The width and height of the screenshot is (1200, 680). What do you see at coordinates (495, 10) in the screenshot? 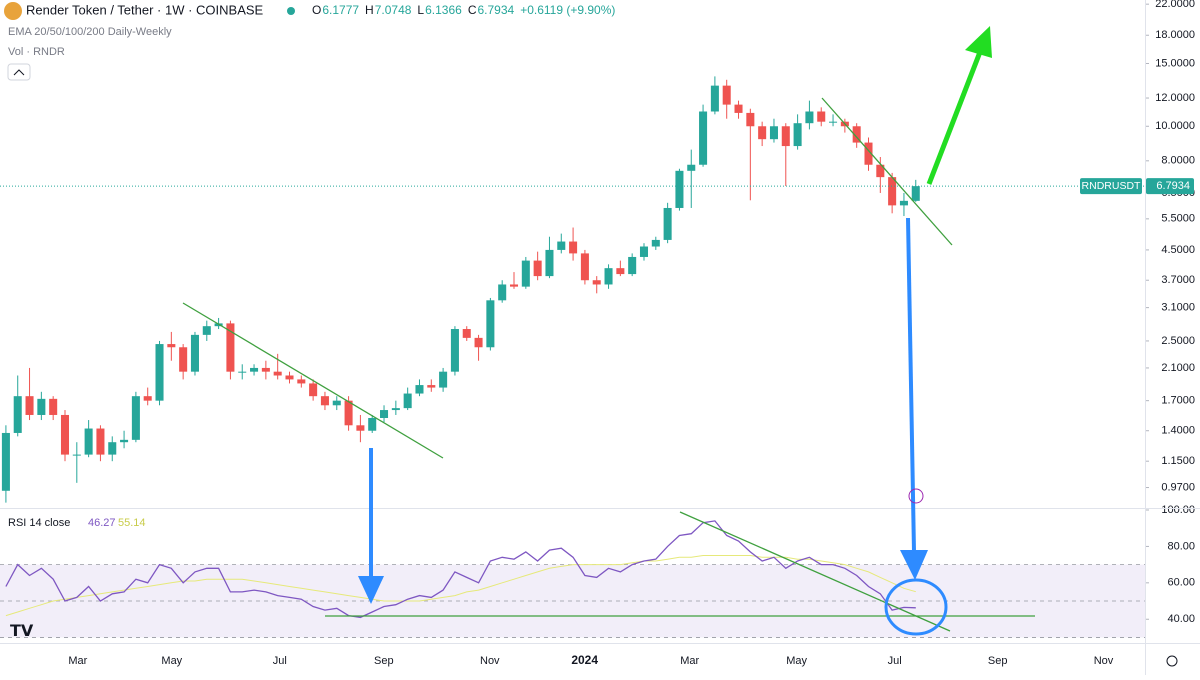
I see `ohlc-value: 6.7934` at bounding box center [495, 10].